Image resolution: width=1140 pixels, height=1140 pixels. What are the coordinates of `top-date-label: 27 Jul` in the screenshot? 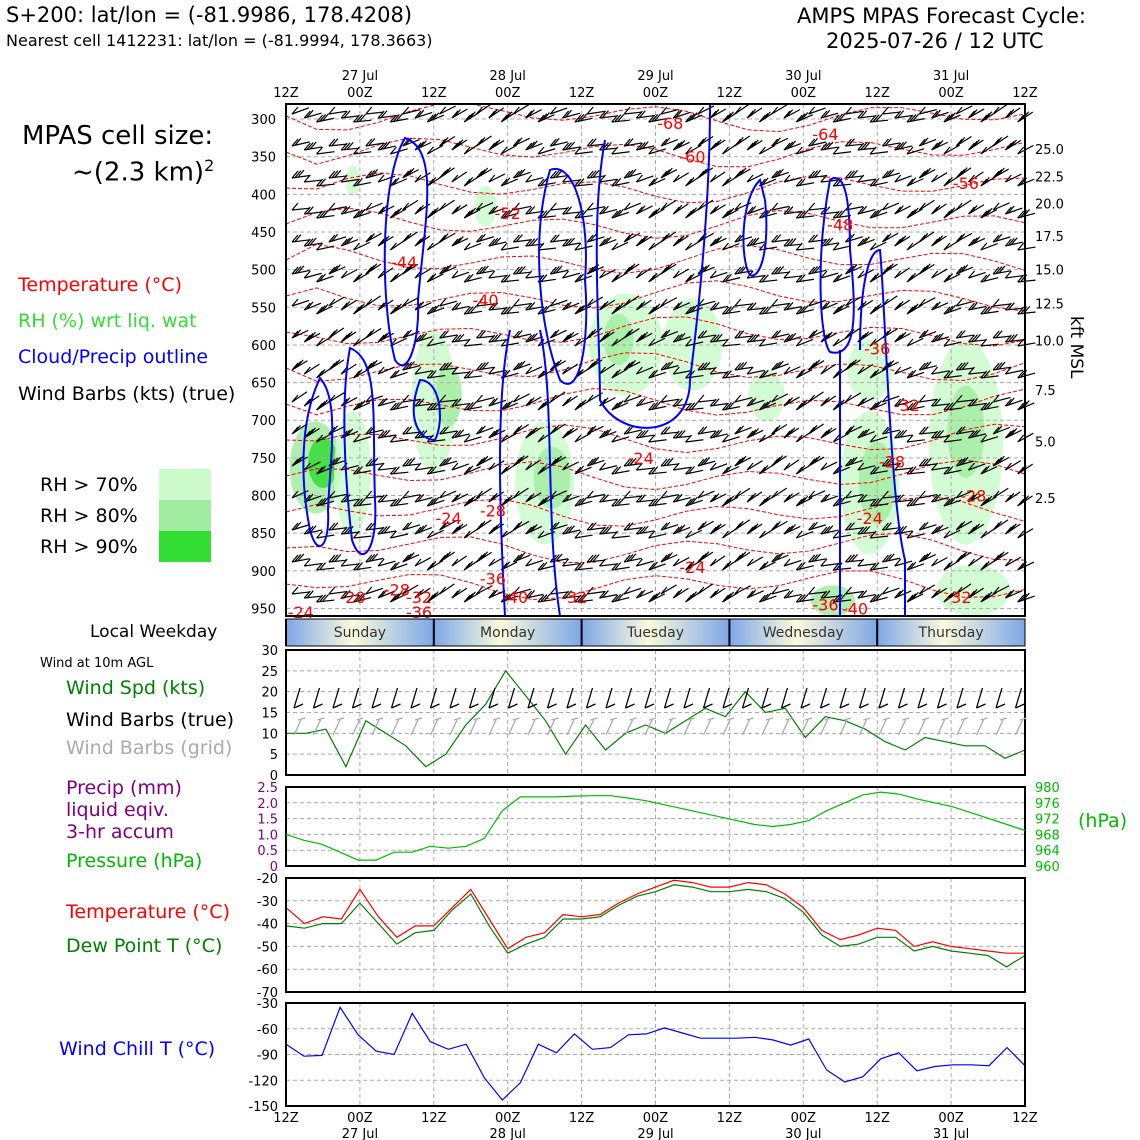 It's located at (360, 76).